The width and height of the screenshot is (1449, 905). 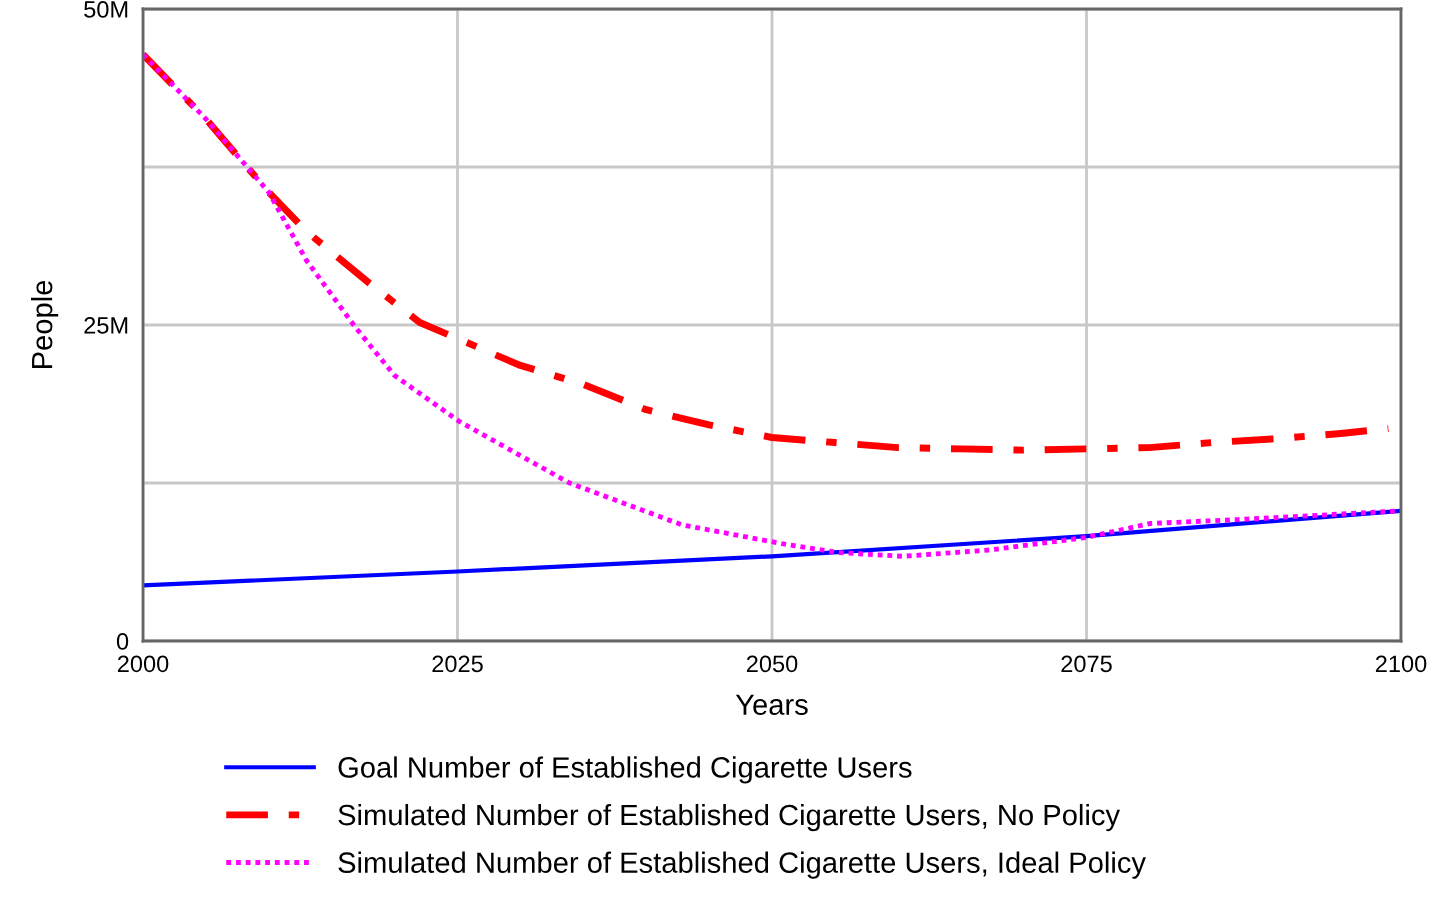 I want to click on x-tick-label: 2000, so click(x=143, y=664).